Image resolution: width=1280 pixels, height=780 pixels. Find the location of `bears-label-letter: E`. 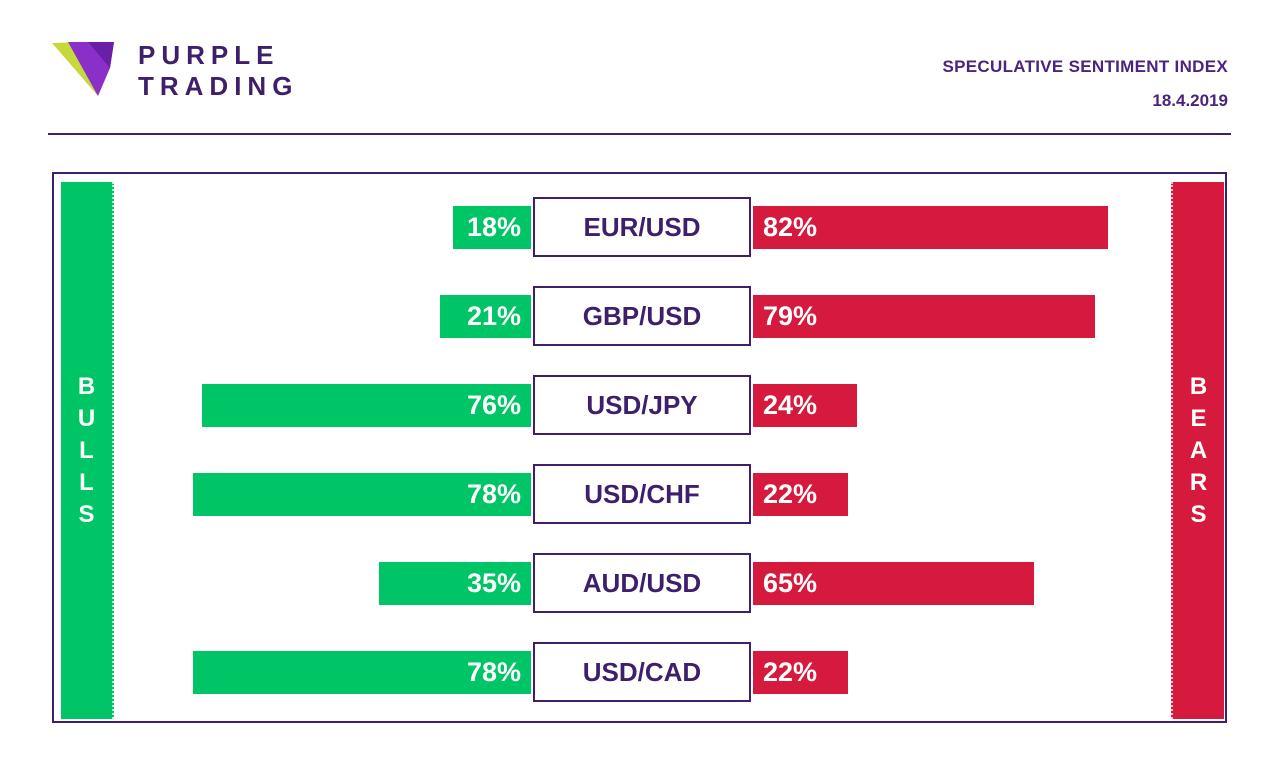

bears-label-letter: E is located at coordinates (1198, 418).